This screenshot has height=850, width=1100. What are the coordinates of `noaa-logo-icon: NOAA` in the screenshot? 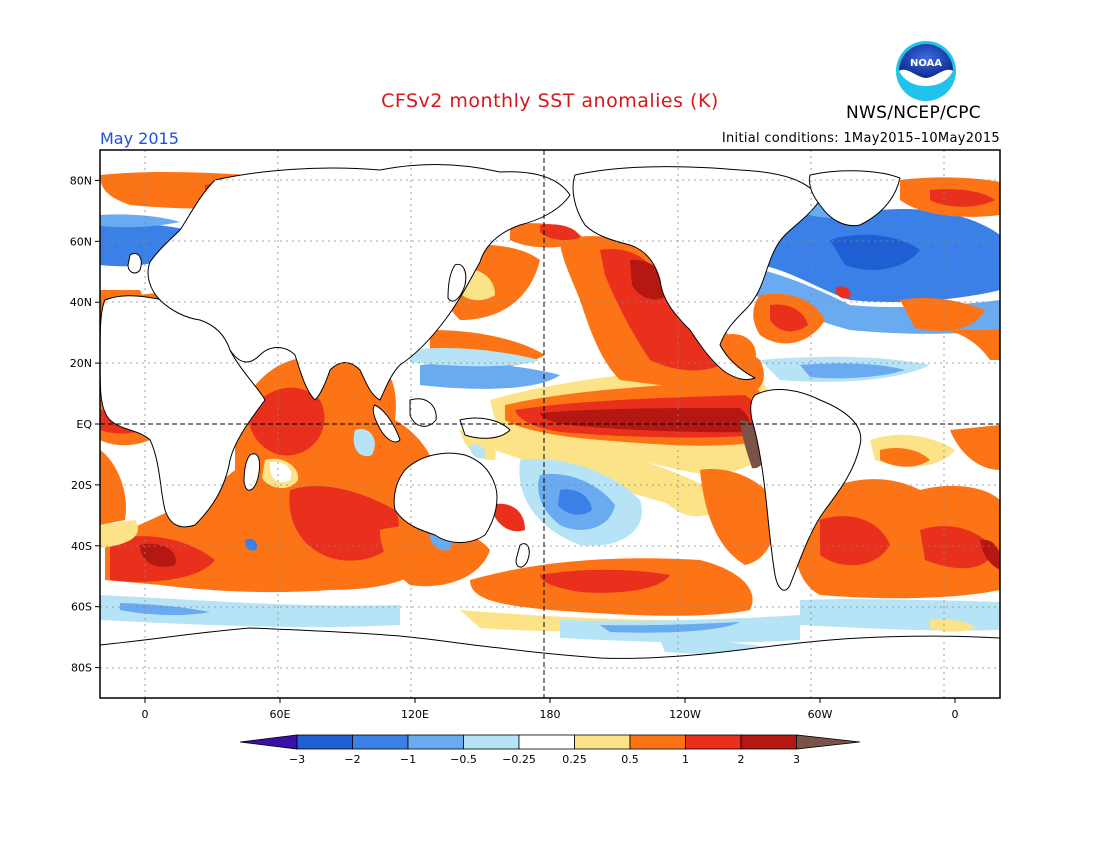 It's located at (926, 71).